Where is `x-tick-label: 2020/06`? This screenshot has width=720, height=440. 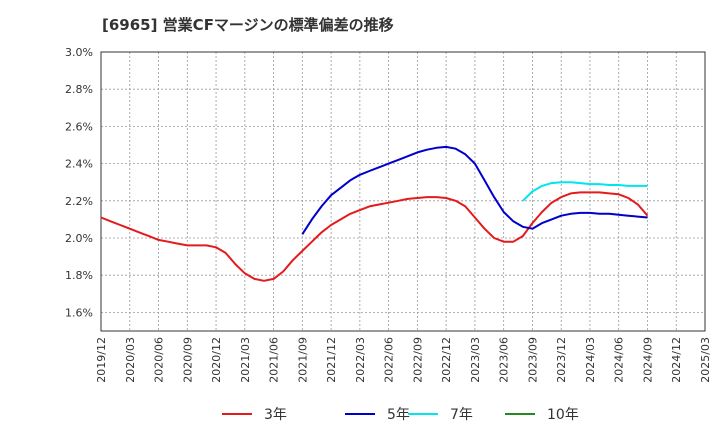
x-tick-label: 2020/06 is located at coordinates (159, 360).